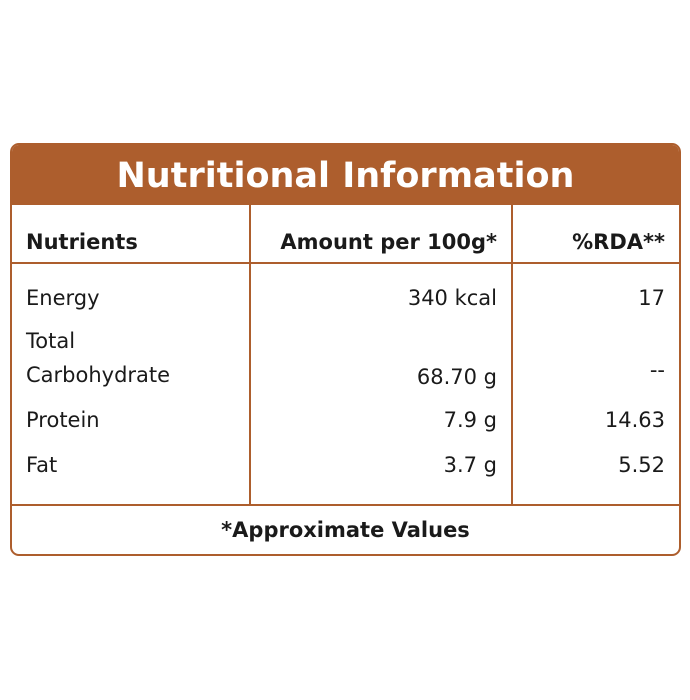  What do you see at coordinates (618, 242) in the screenshot?
I see `header-cell: %RDA**` at bounding box center [618, 242].